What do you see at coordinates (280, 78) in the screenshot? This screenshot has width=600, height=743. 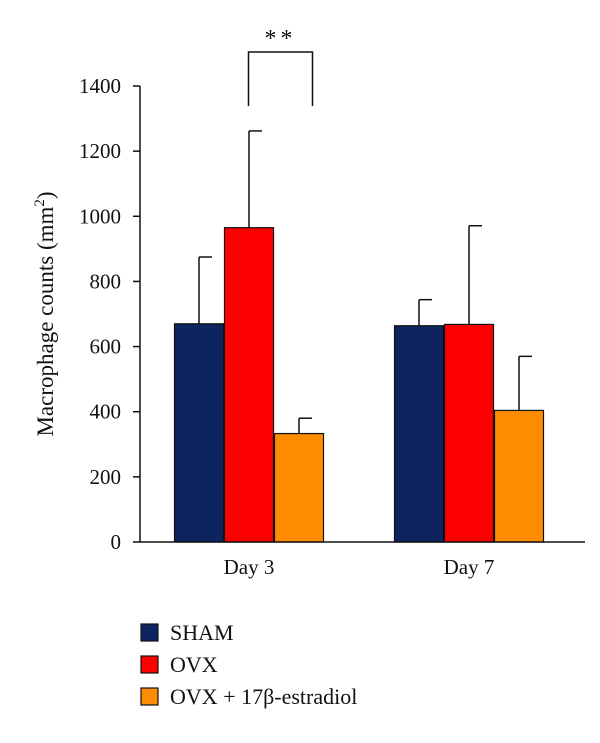 I see `significance-bracket` at bounding box center [280, 78].